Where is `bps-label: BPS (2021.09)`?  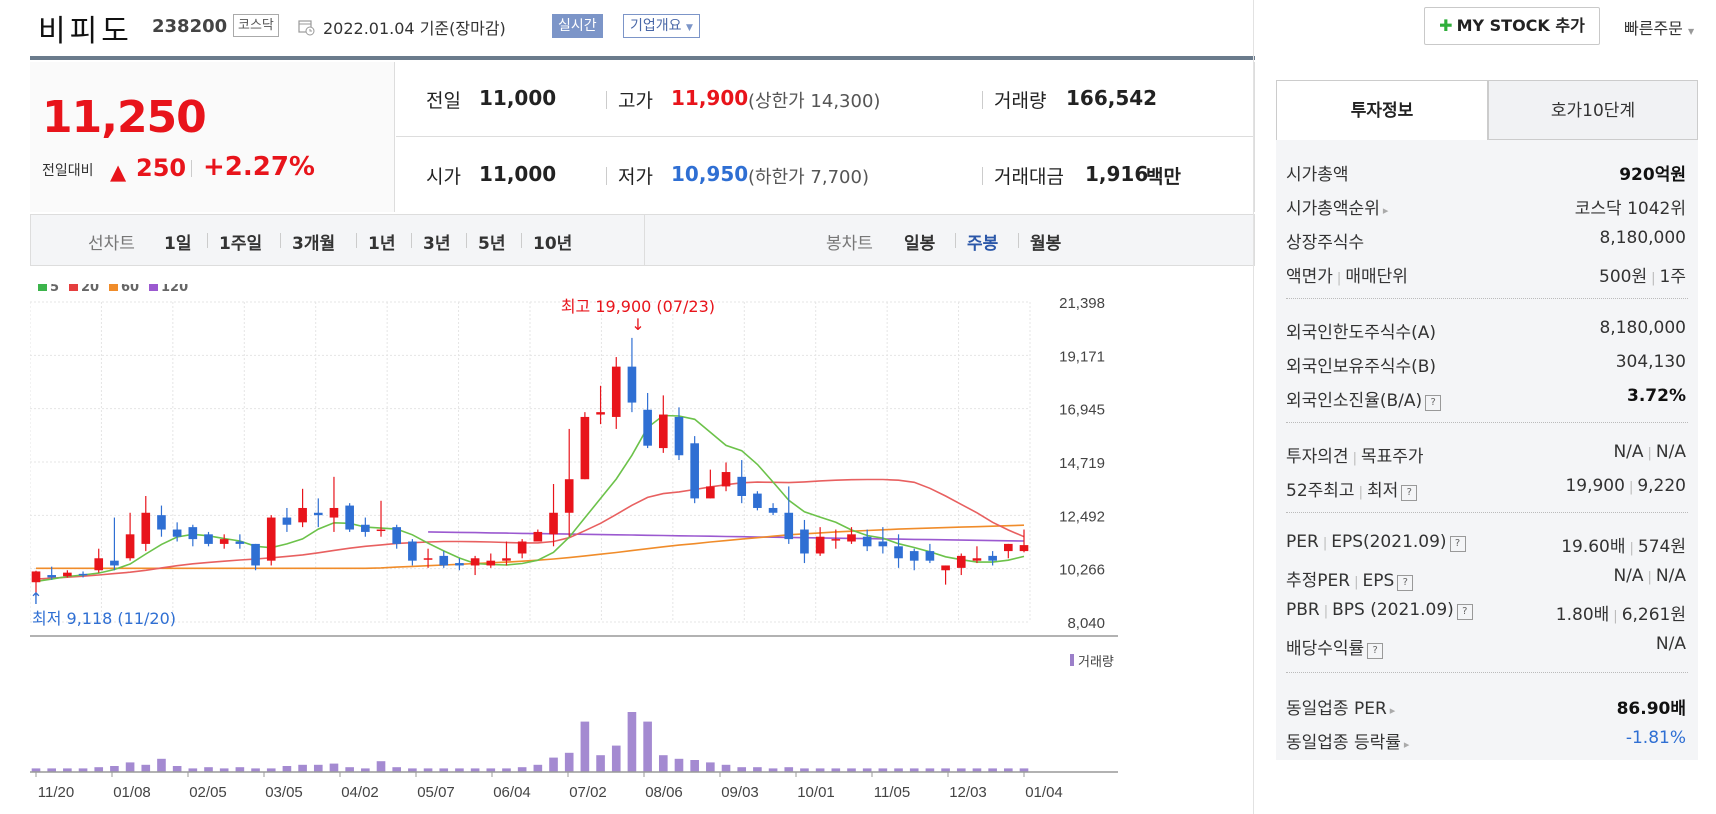
bps-label: BPS (2021.09) is located at coordinates (1393, 610).